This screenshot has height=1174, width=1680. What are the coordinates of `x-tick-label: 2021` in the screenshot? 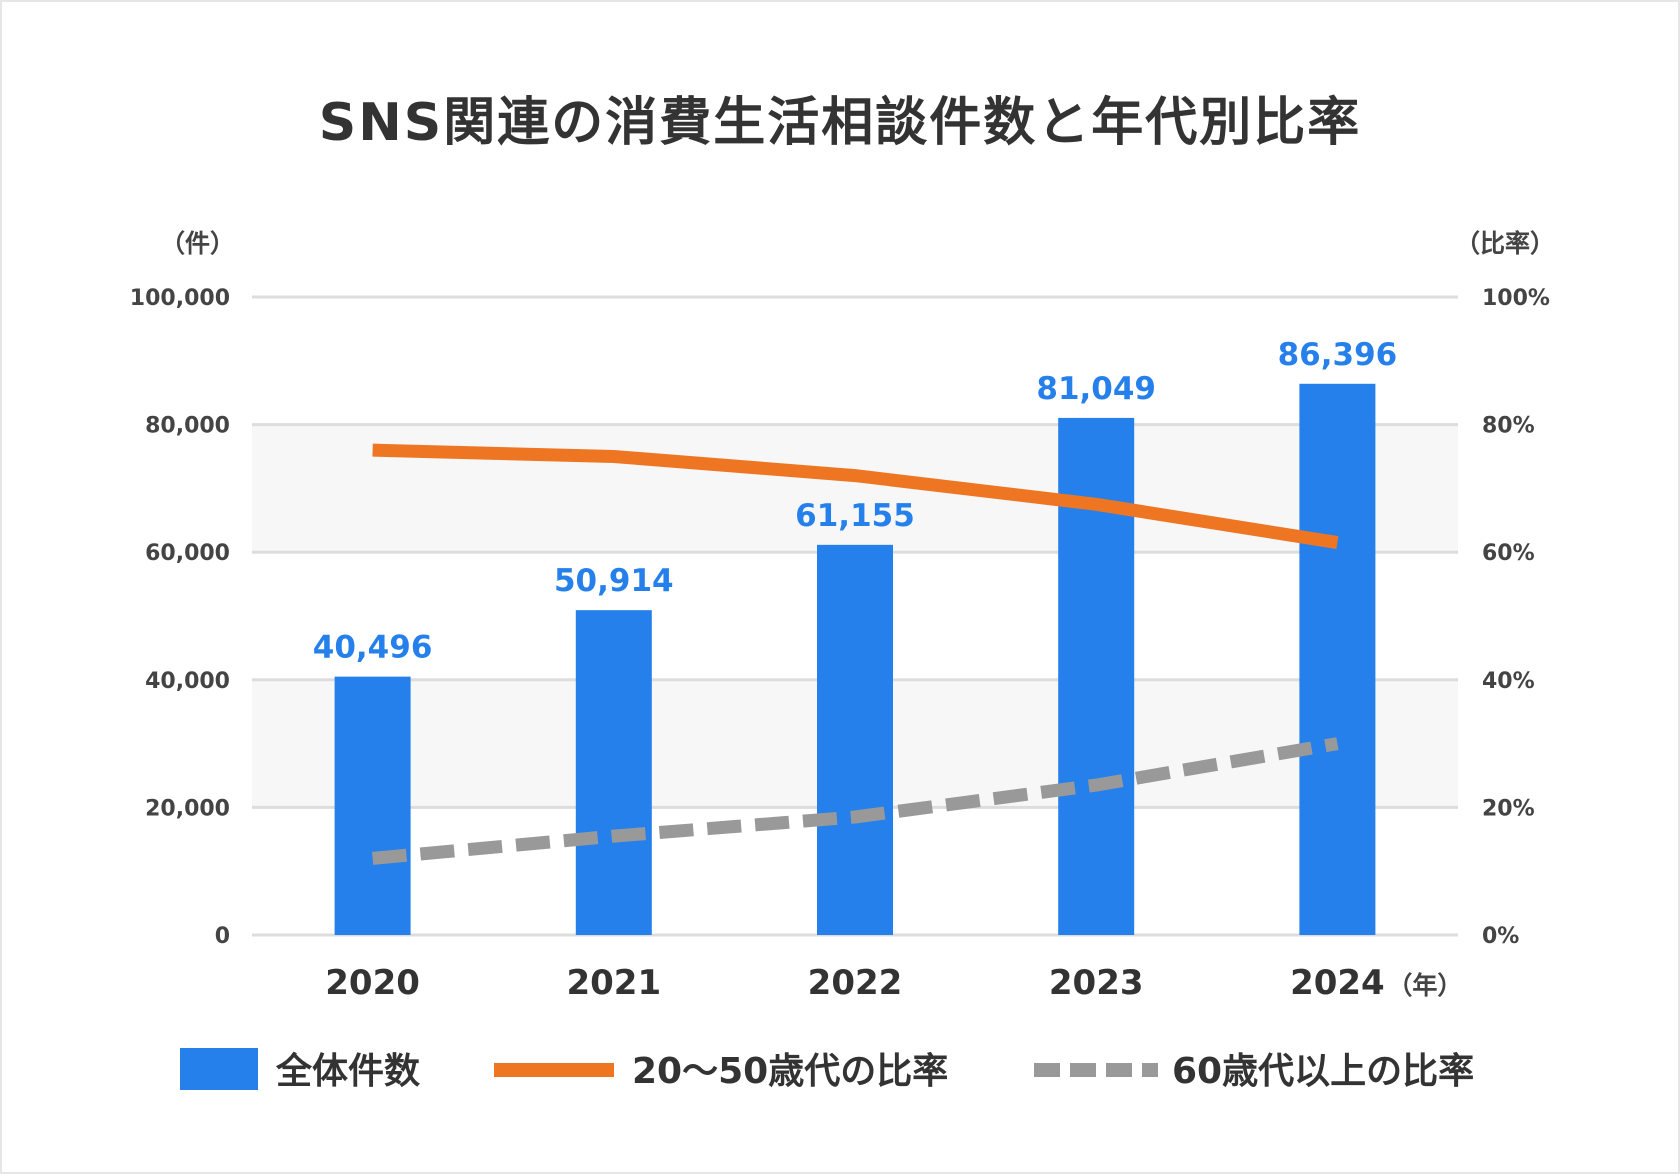 It's located at (613, 983).